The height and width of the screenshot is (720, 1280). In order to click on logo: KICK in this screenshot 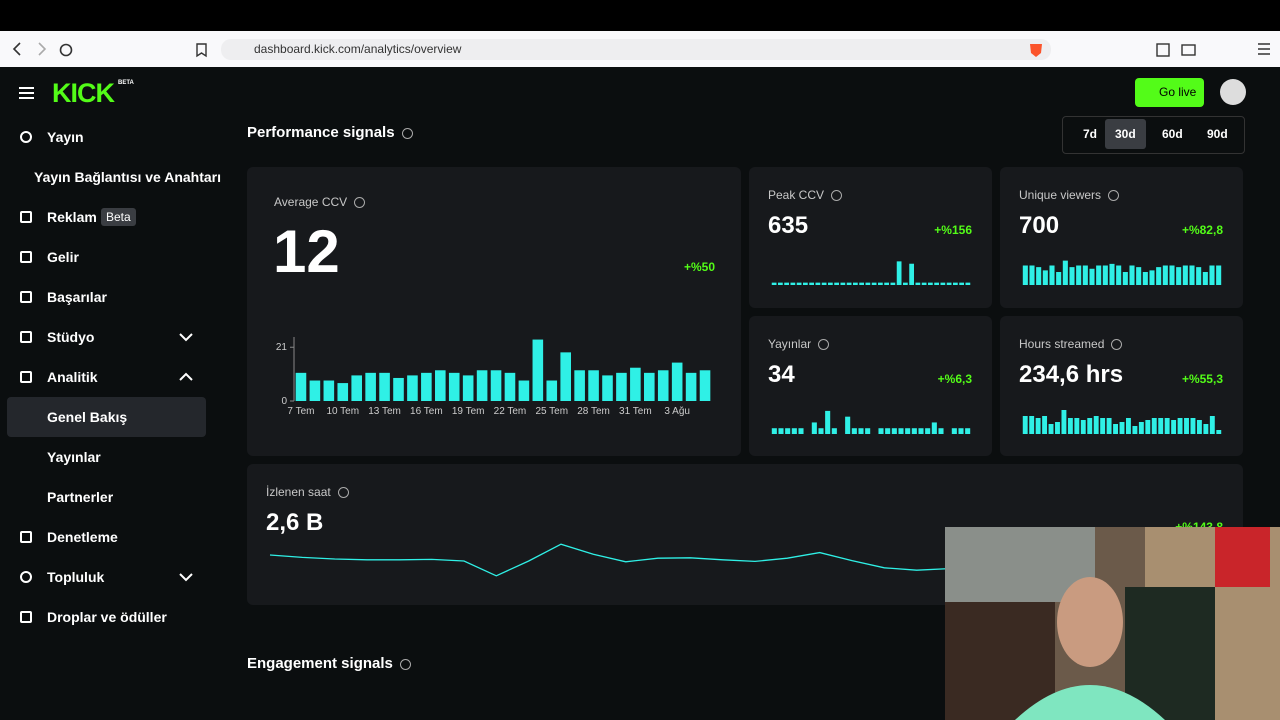, I will do `click(83, 93)`.